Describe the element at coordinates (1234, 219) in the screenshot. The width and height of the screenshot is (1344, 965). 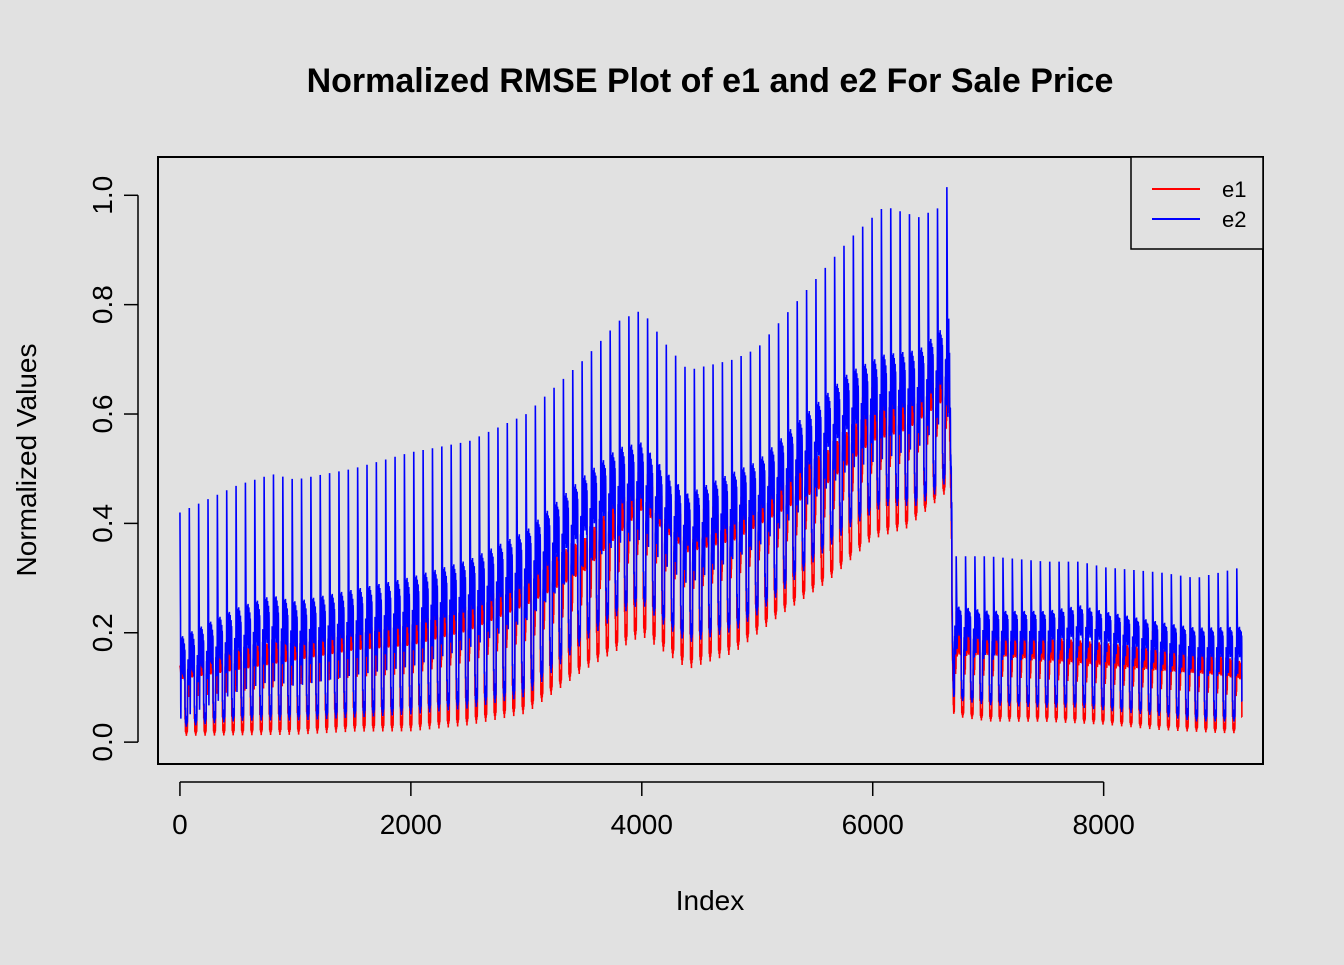
I see `legend-label-e2: e2` at that location.